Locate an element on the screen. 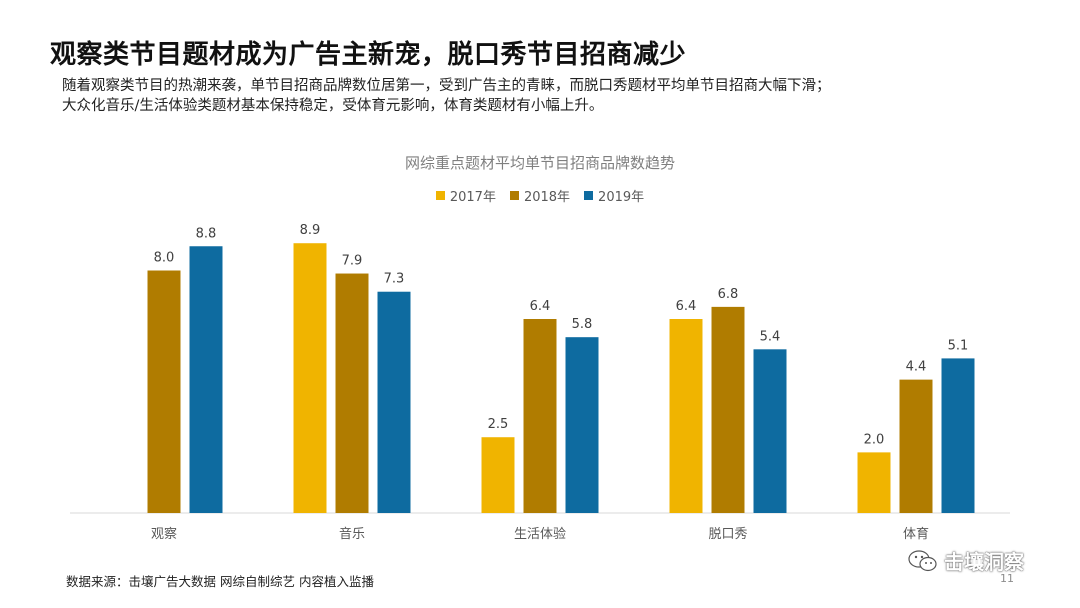 Image resolution: width=1080 pixels, height=608 pixels. data-label: 2.0 is located at coordinates (874, 439).